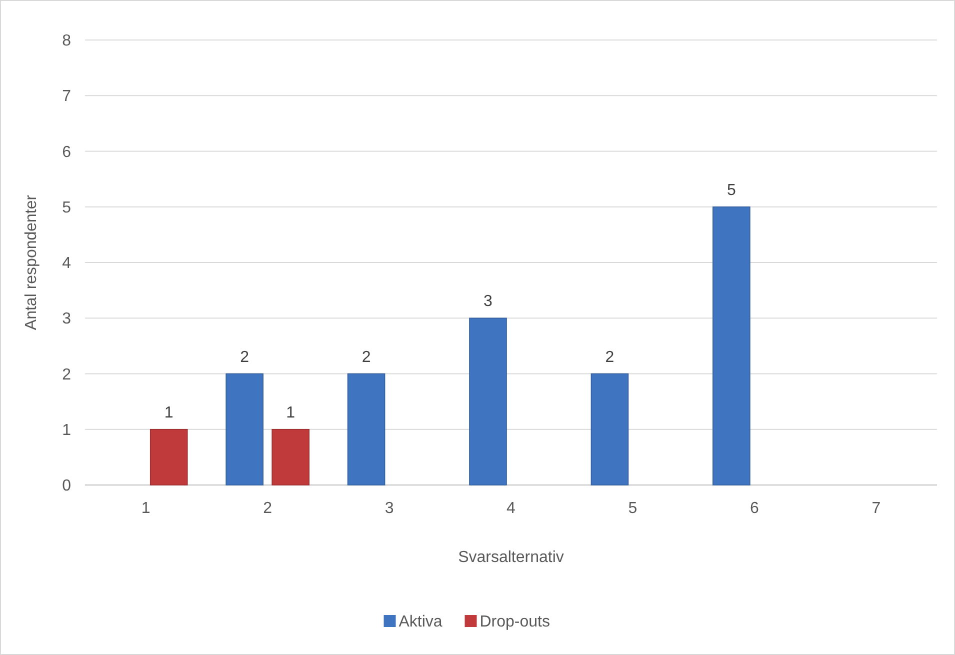 This screenshot has height=655, width=955. What do you see at coordinates (876, 508) in the screenshot?
I see `x-tick-label: 7` at bounding box center [876, 508].